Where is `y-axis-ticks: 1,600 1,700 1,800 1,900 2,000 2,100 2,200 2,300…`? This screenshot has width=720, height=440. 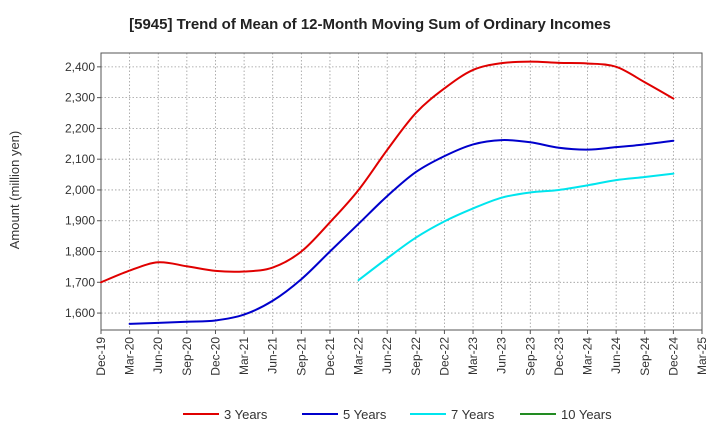 y-axis-ticks: 1,600 1,700 1,800 1,900 2,000 2,100 2,200 2,300… is located at coordinates (83, 190).